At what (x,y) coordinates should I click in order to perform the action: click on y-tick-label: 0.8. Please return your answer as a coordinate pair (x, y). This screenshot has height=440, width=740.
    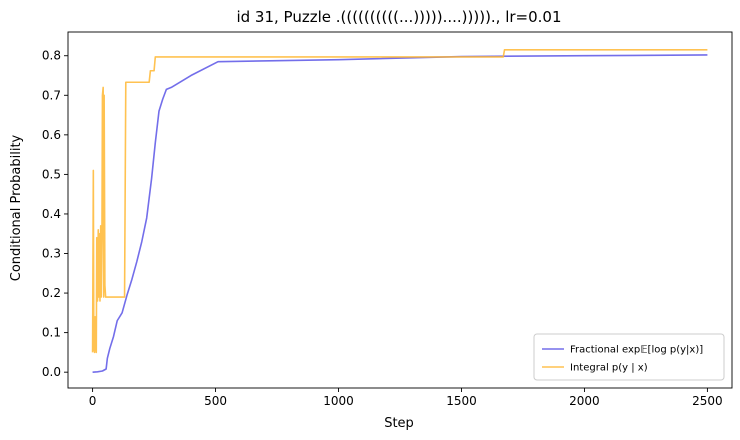
    Looking at the image, I should click on (51, 56).